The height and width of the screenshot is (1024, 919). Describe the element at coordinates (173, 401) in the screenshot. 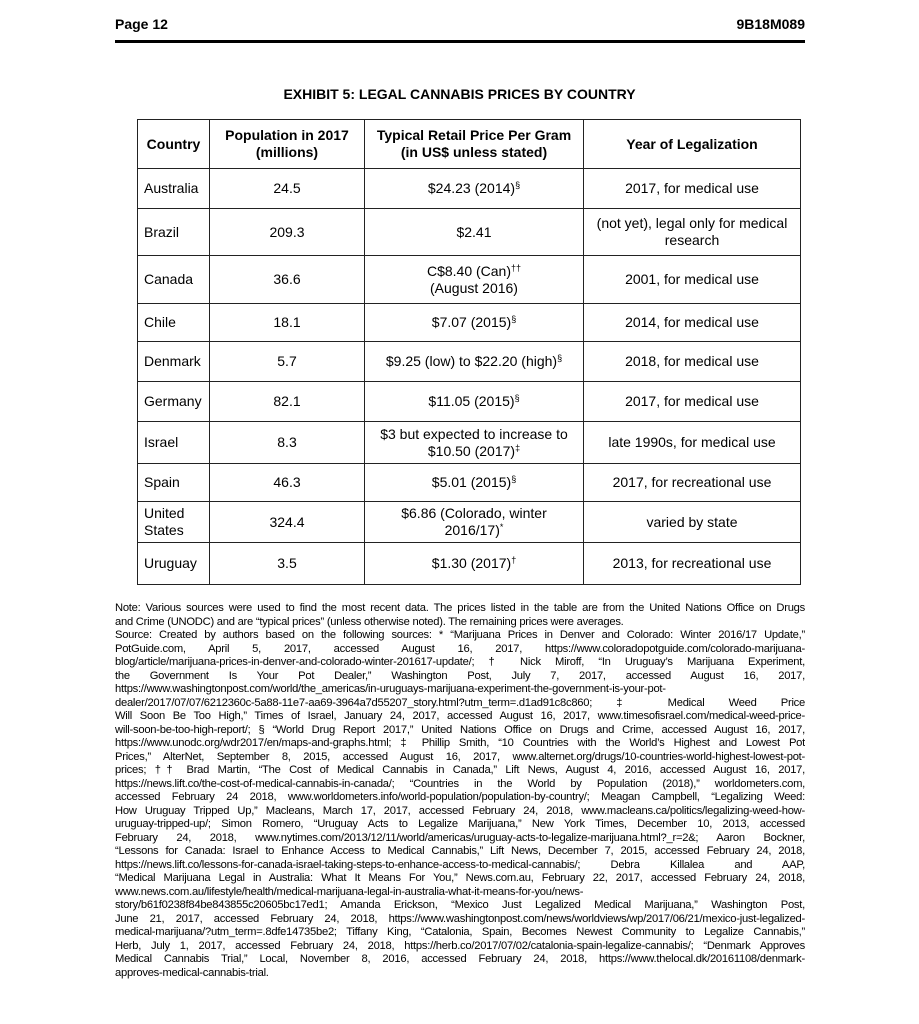

I see `cell-country: Germany` at that location.